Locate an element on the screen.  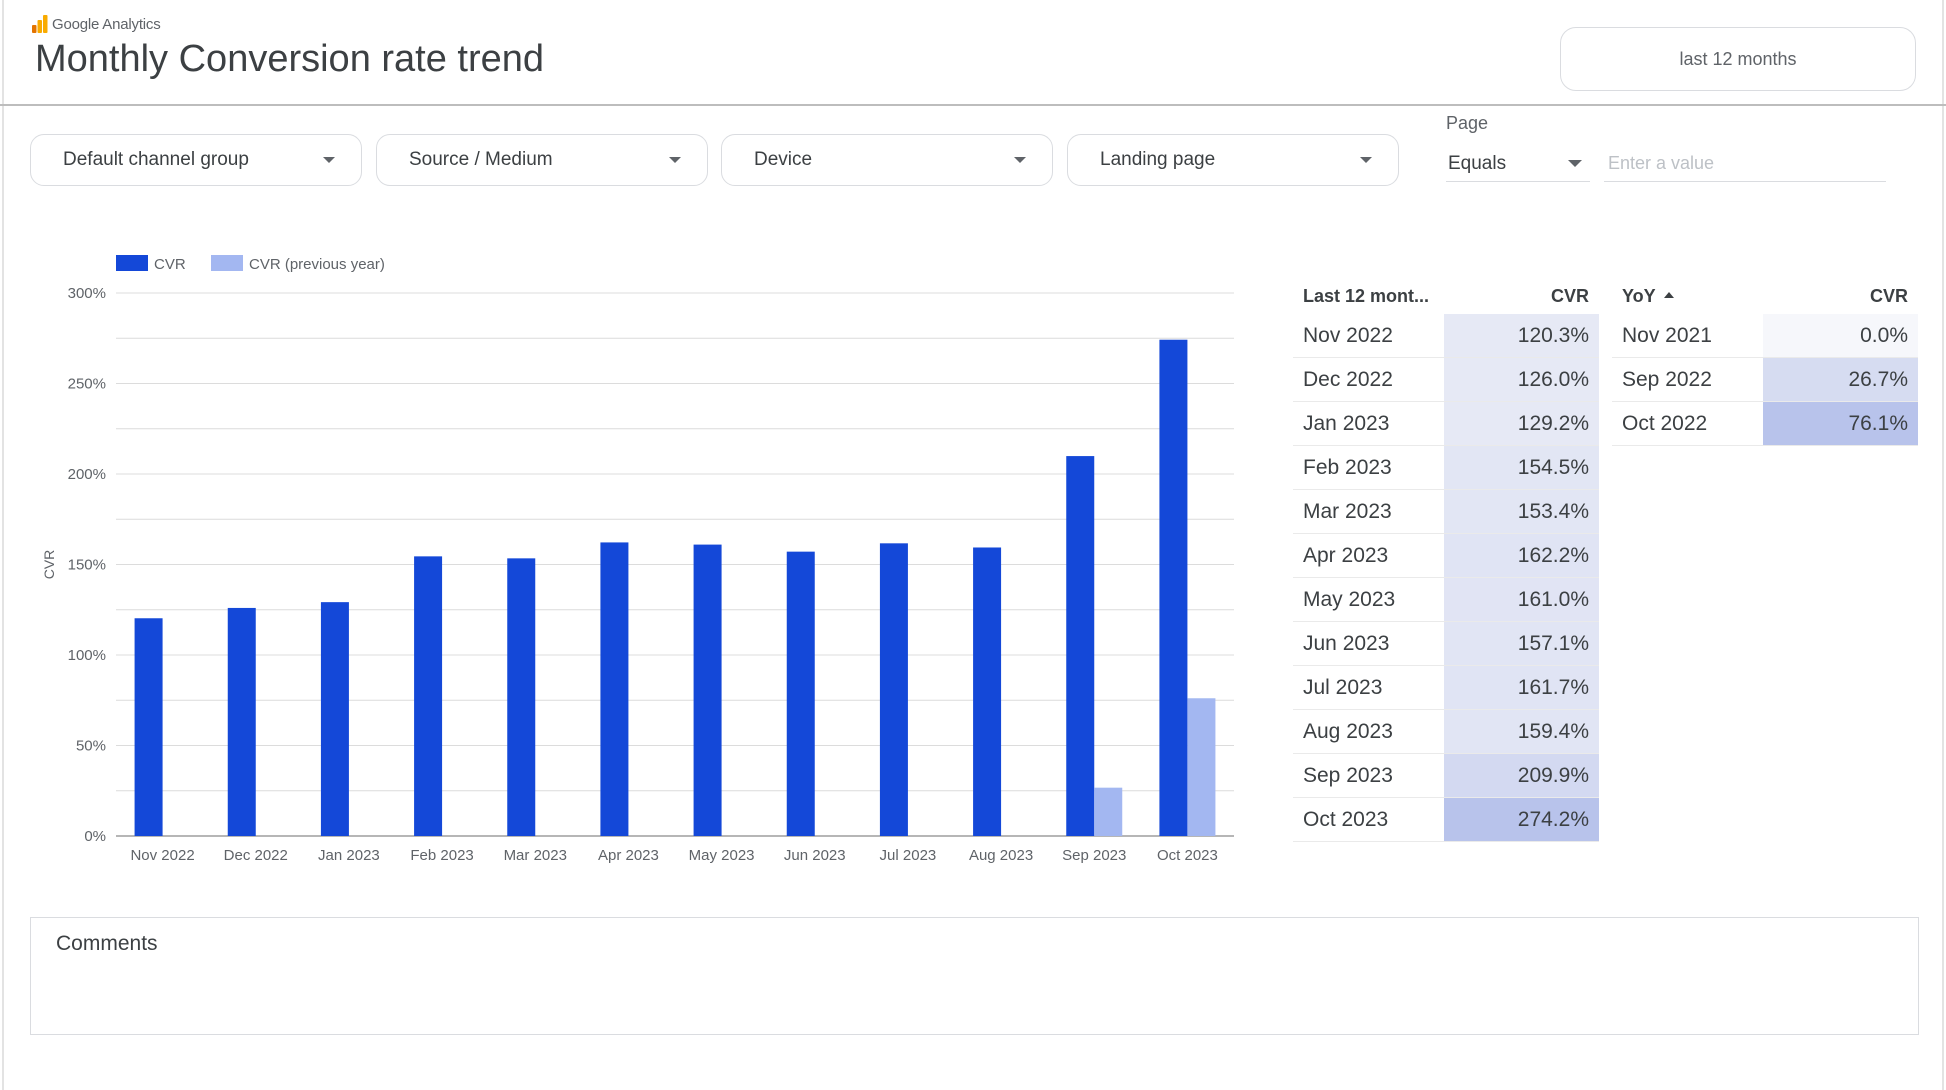
y-tick-label: 0% is located at coordinates (95, 836).